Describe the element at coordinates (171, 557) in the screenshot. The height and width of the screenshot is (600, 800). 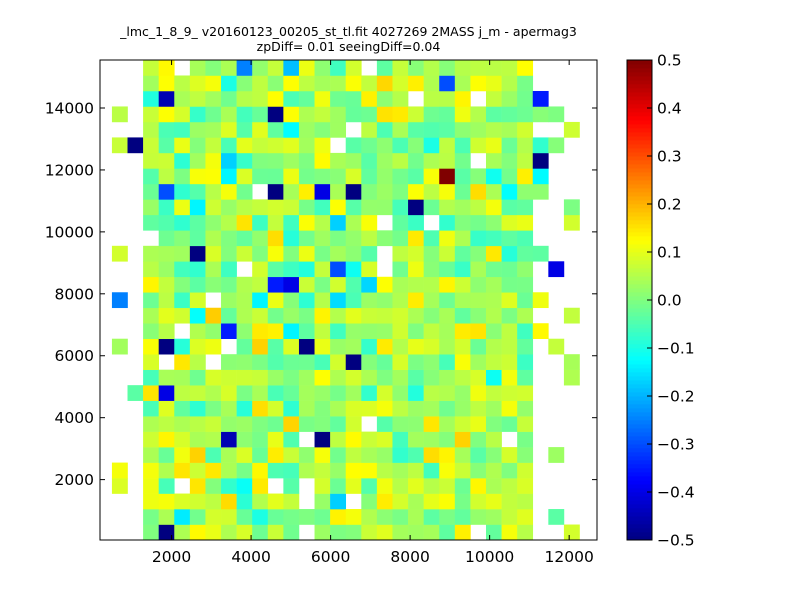
I see `x-tick-label: 2000` at that location.